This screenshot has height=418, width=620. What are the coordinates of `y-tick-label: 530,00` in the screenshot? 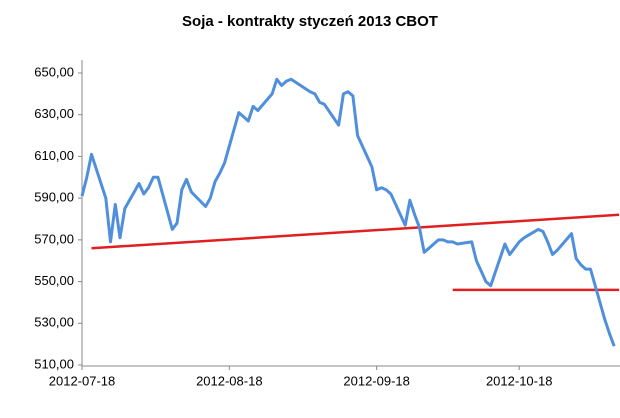 It's located at (54, 322).